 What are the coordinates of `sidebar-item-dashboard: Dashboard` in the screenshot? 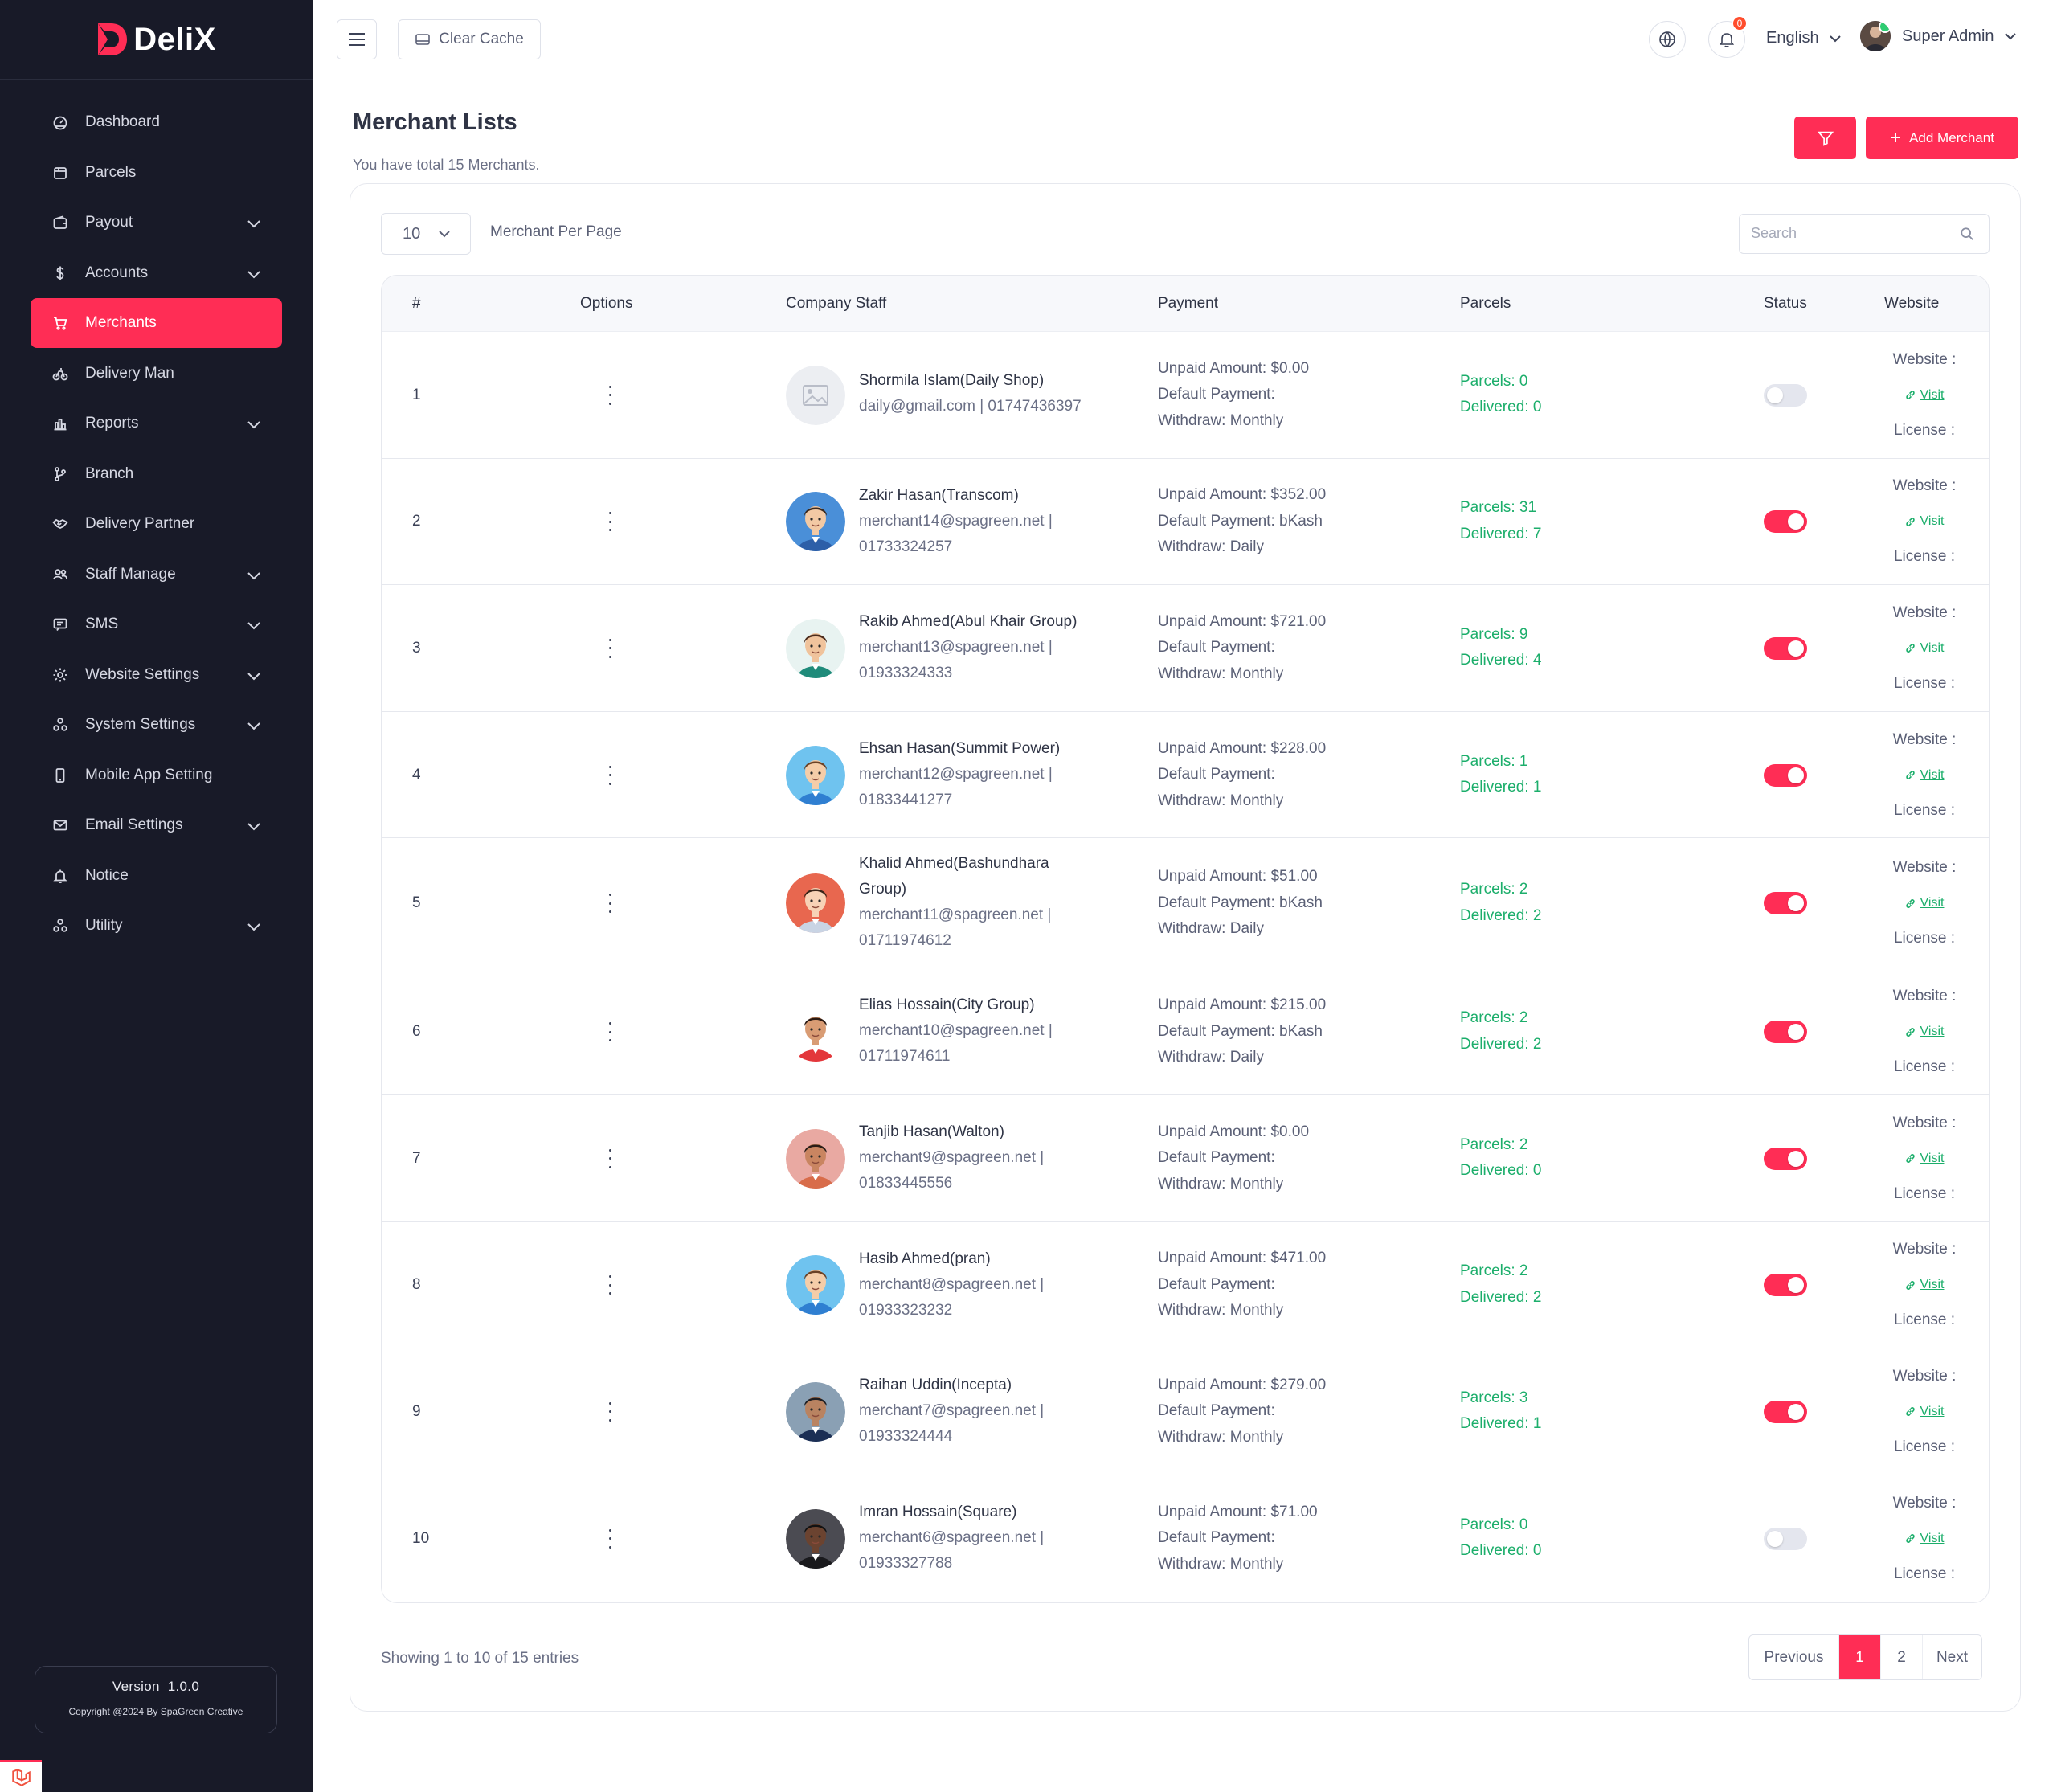 It's located at (156, 122).